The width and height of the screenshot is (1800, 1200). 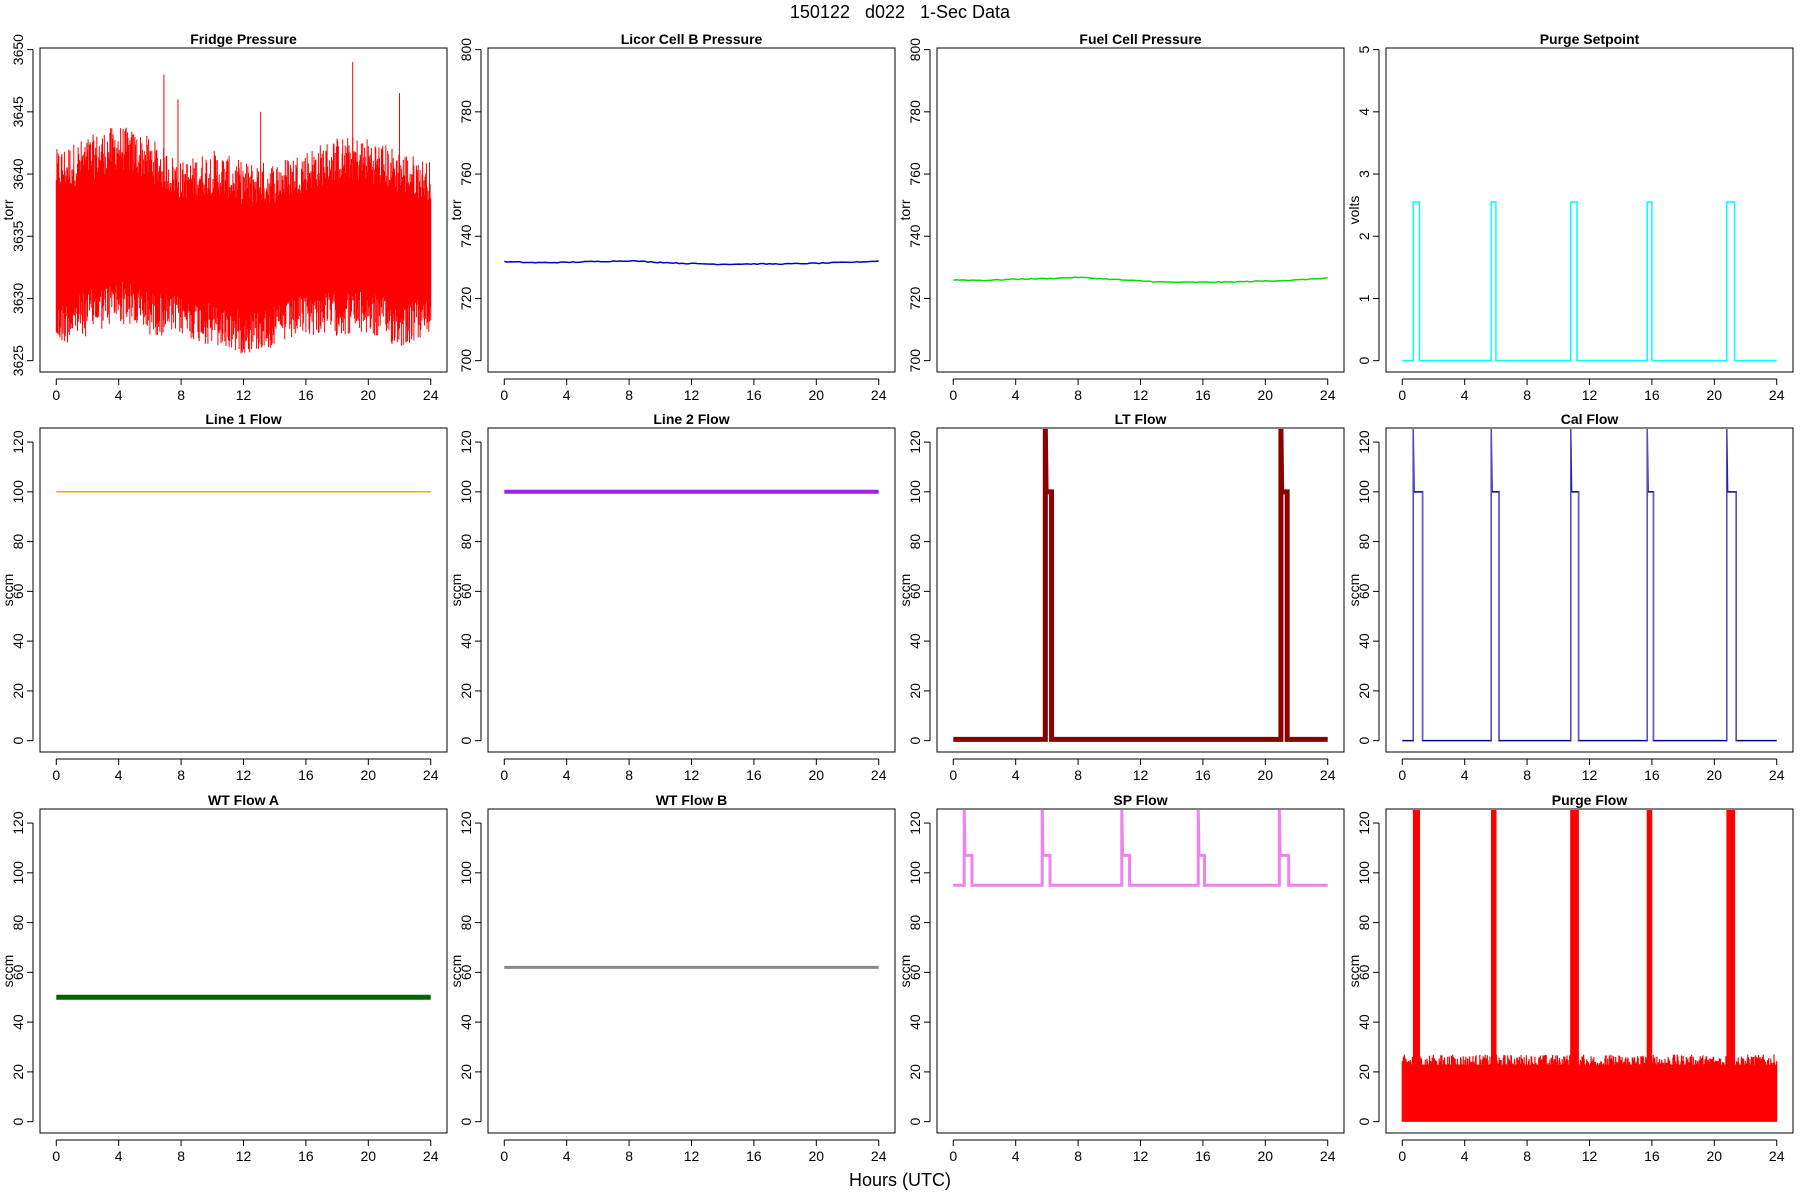 I want to click on y-axis: 3625 3630 3635 3640 3645 3650, so click(x=22, y=205).